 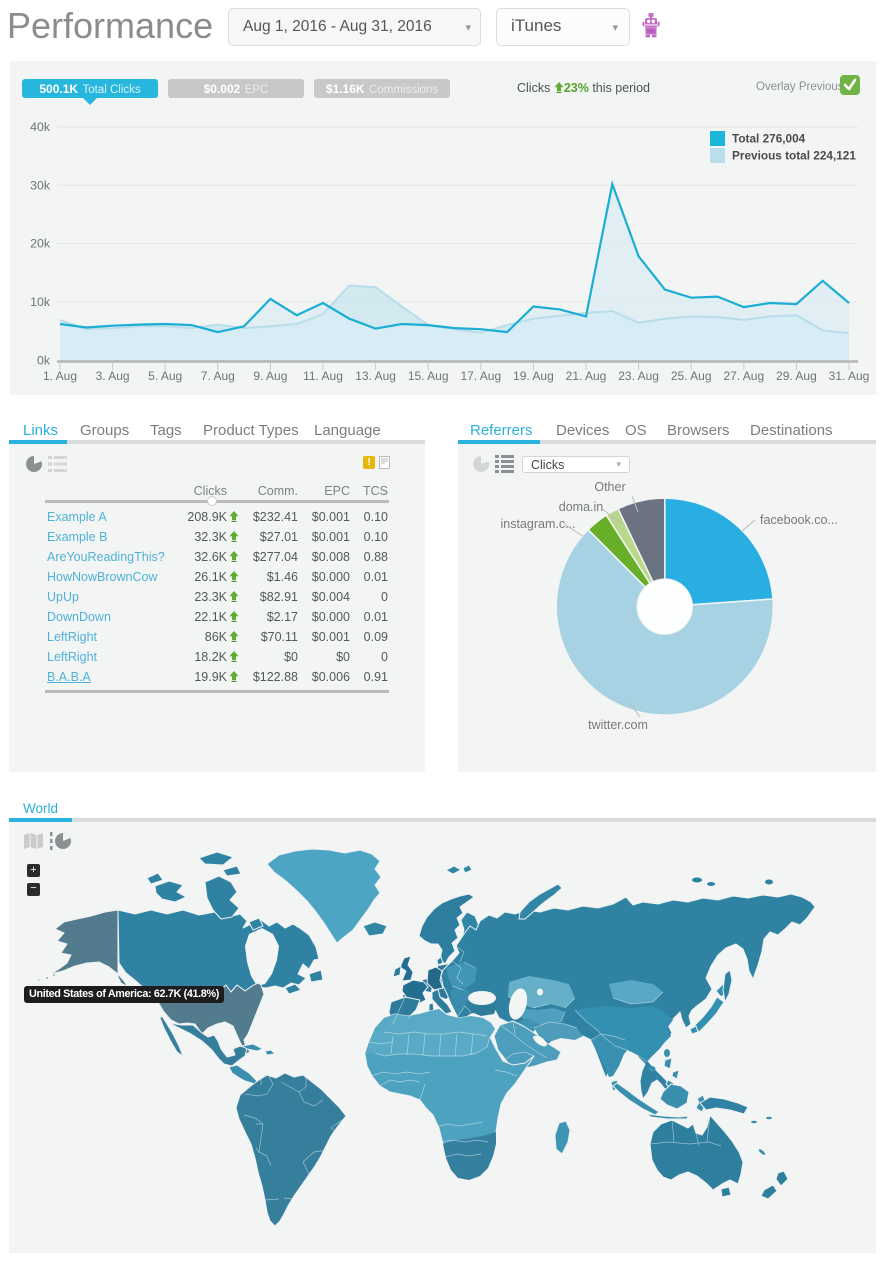 What do you see at coordinates (586, 376) in the screenshot?
I see `svg-text: 21. Aug` at bounding box center [586, 376].